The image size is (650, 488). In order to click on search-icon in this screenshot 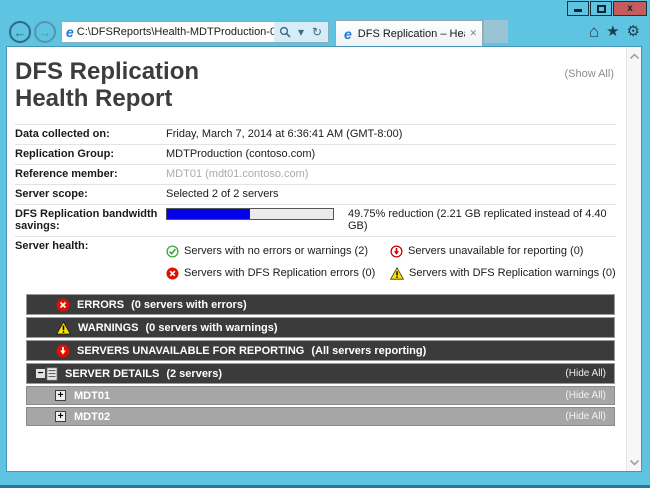, I will do `click(285, 32)`.